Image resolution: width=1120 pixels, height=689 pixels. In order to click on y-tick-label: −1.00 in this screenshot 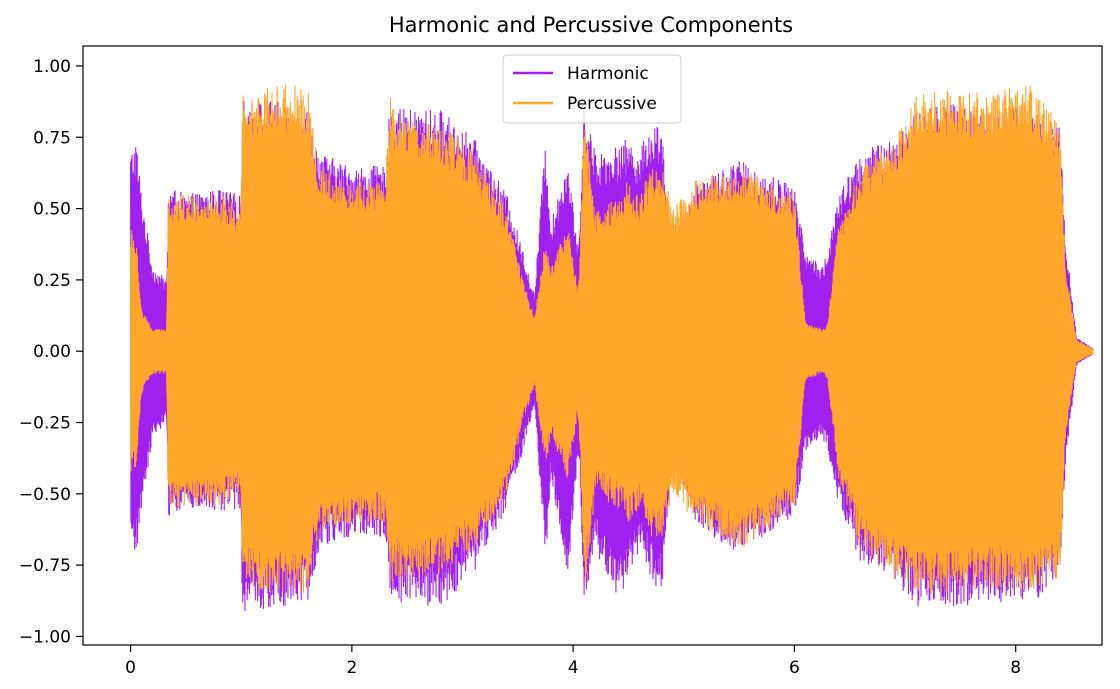, I will do `click(45, 637)`.